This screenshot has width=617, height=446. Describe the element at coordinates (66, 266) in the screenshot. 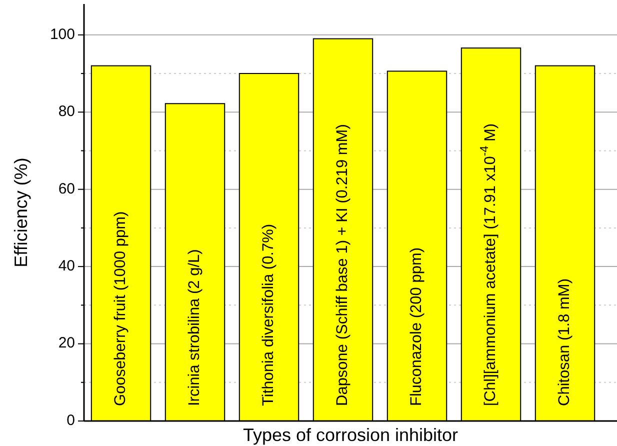

I see `y-tick-label: 40` at that location.